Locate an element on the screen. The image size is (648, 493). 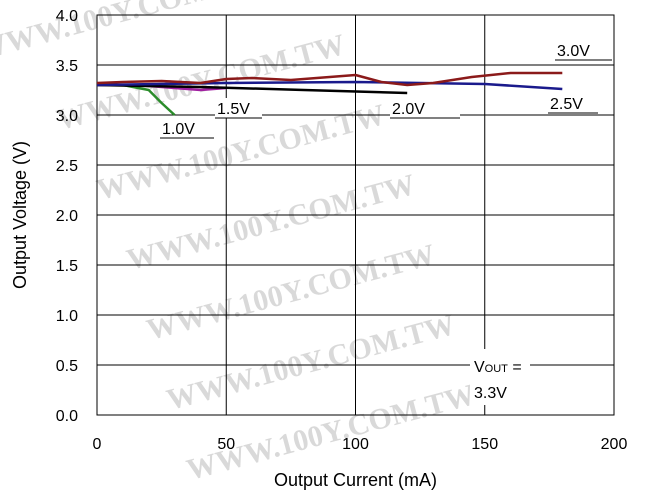
series-labels: 1.0V 1.5V 2.0V 2.5V 3.0V is located at coordinates (386, 89).